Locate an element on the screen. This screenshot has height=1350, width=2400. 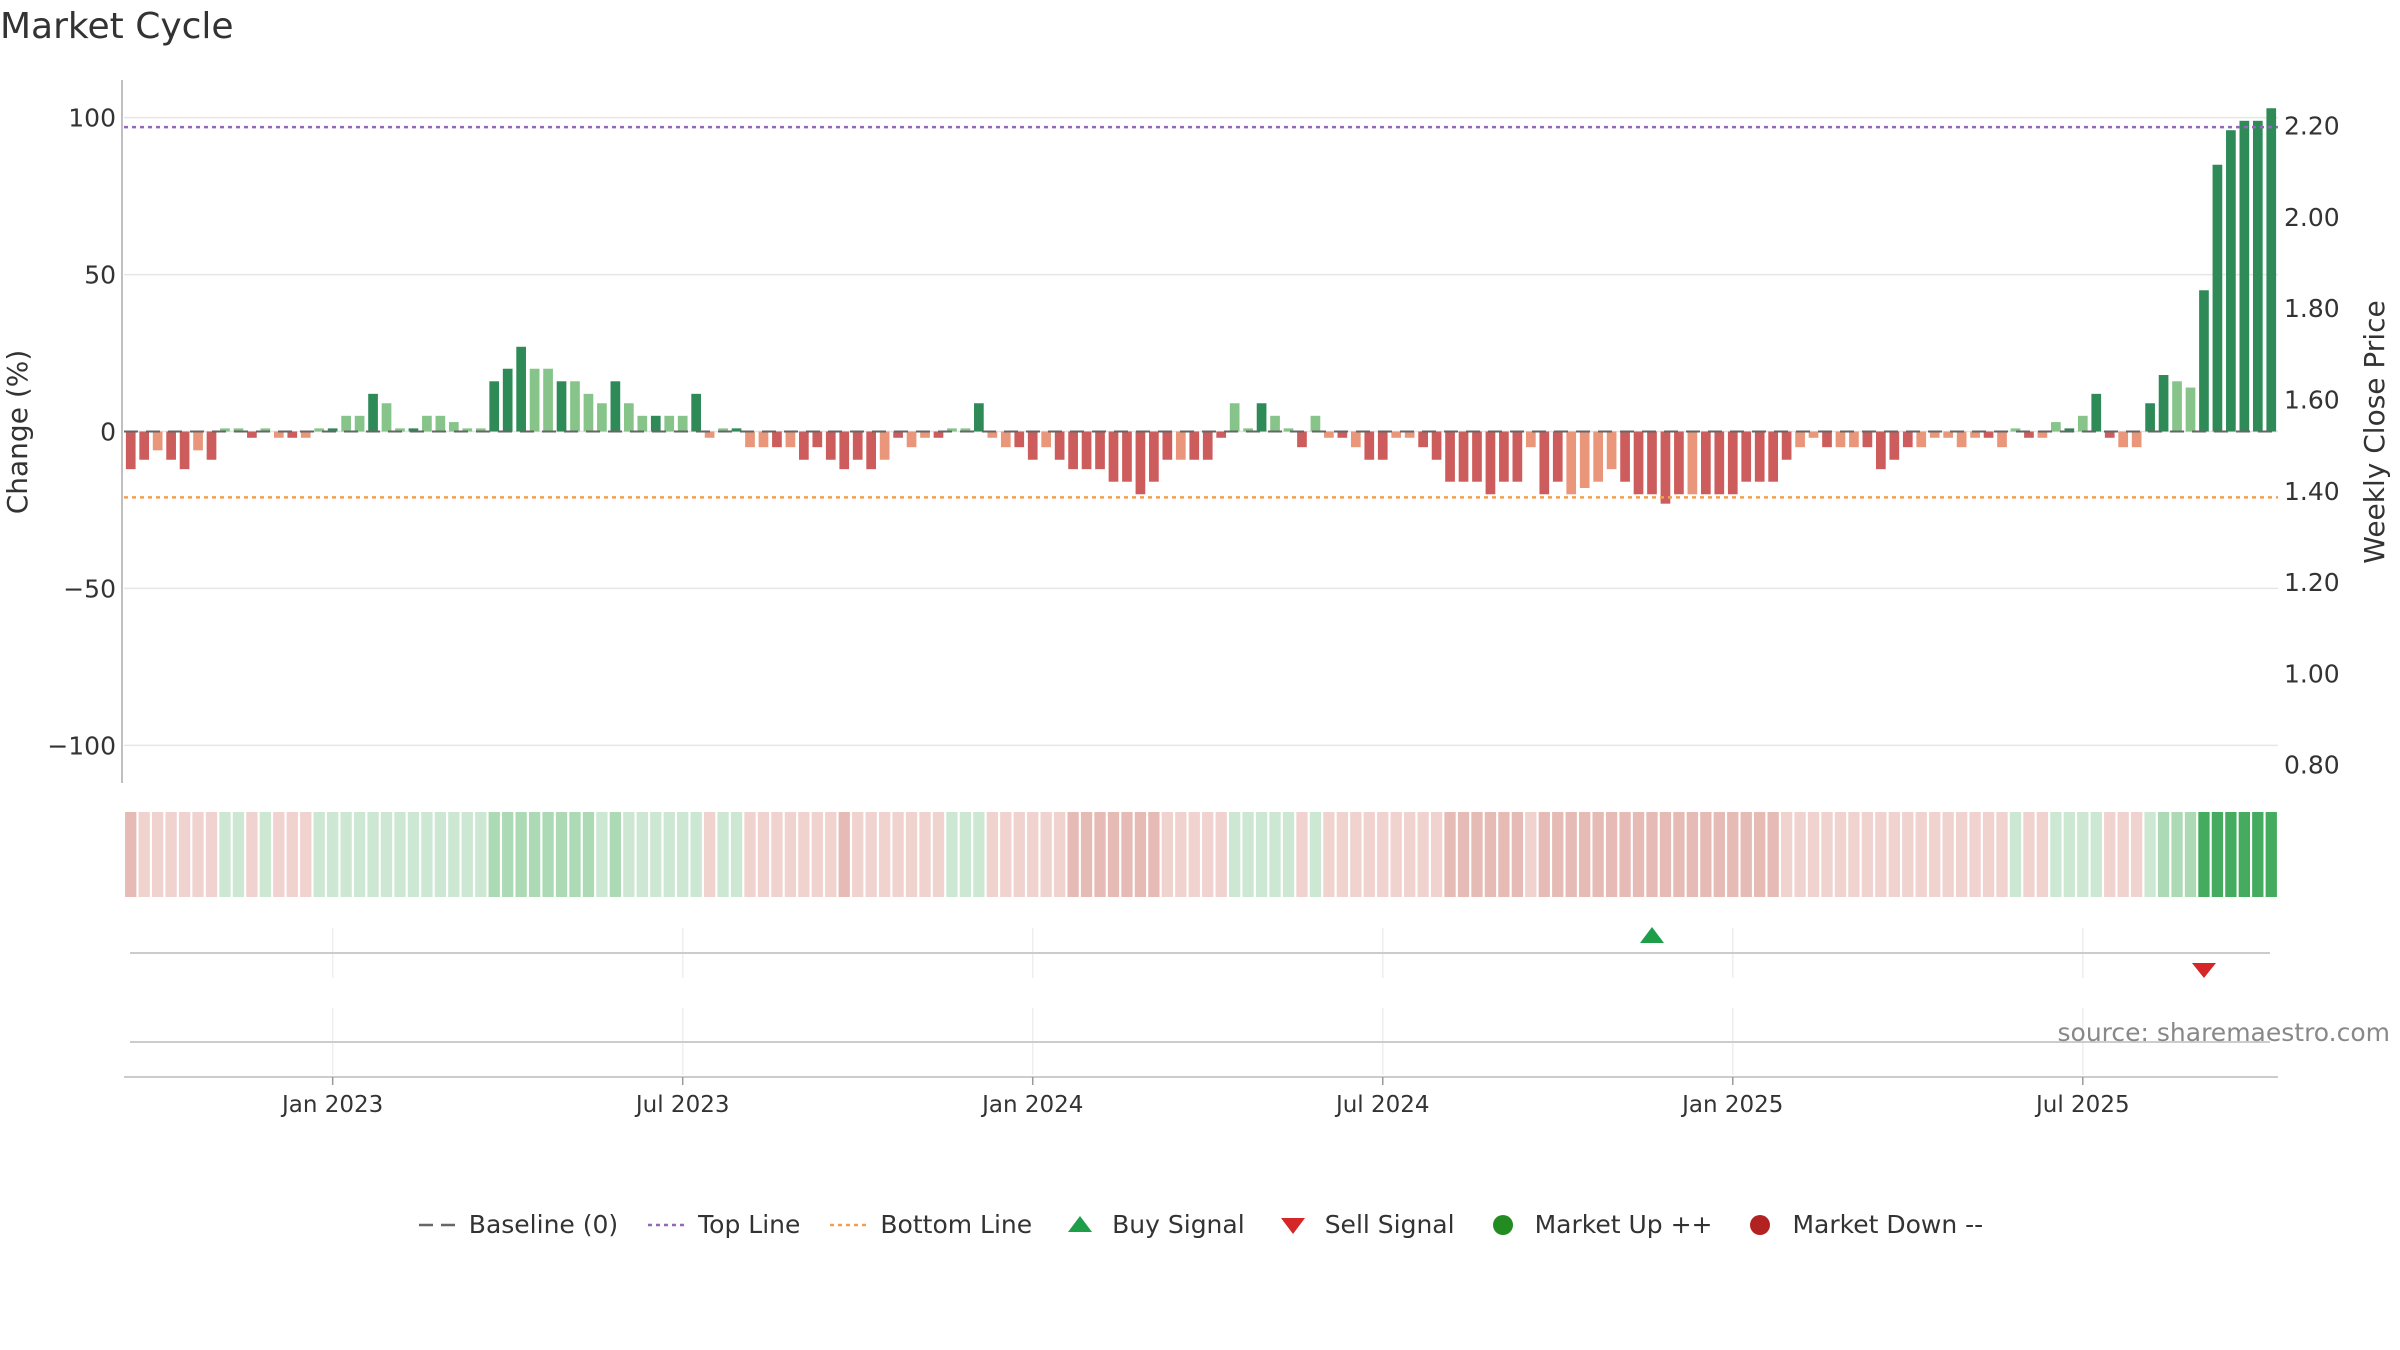
legend-item: Sell Signal is located at coordinates (1364, 1224).